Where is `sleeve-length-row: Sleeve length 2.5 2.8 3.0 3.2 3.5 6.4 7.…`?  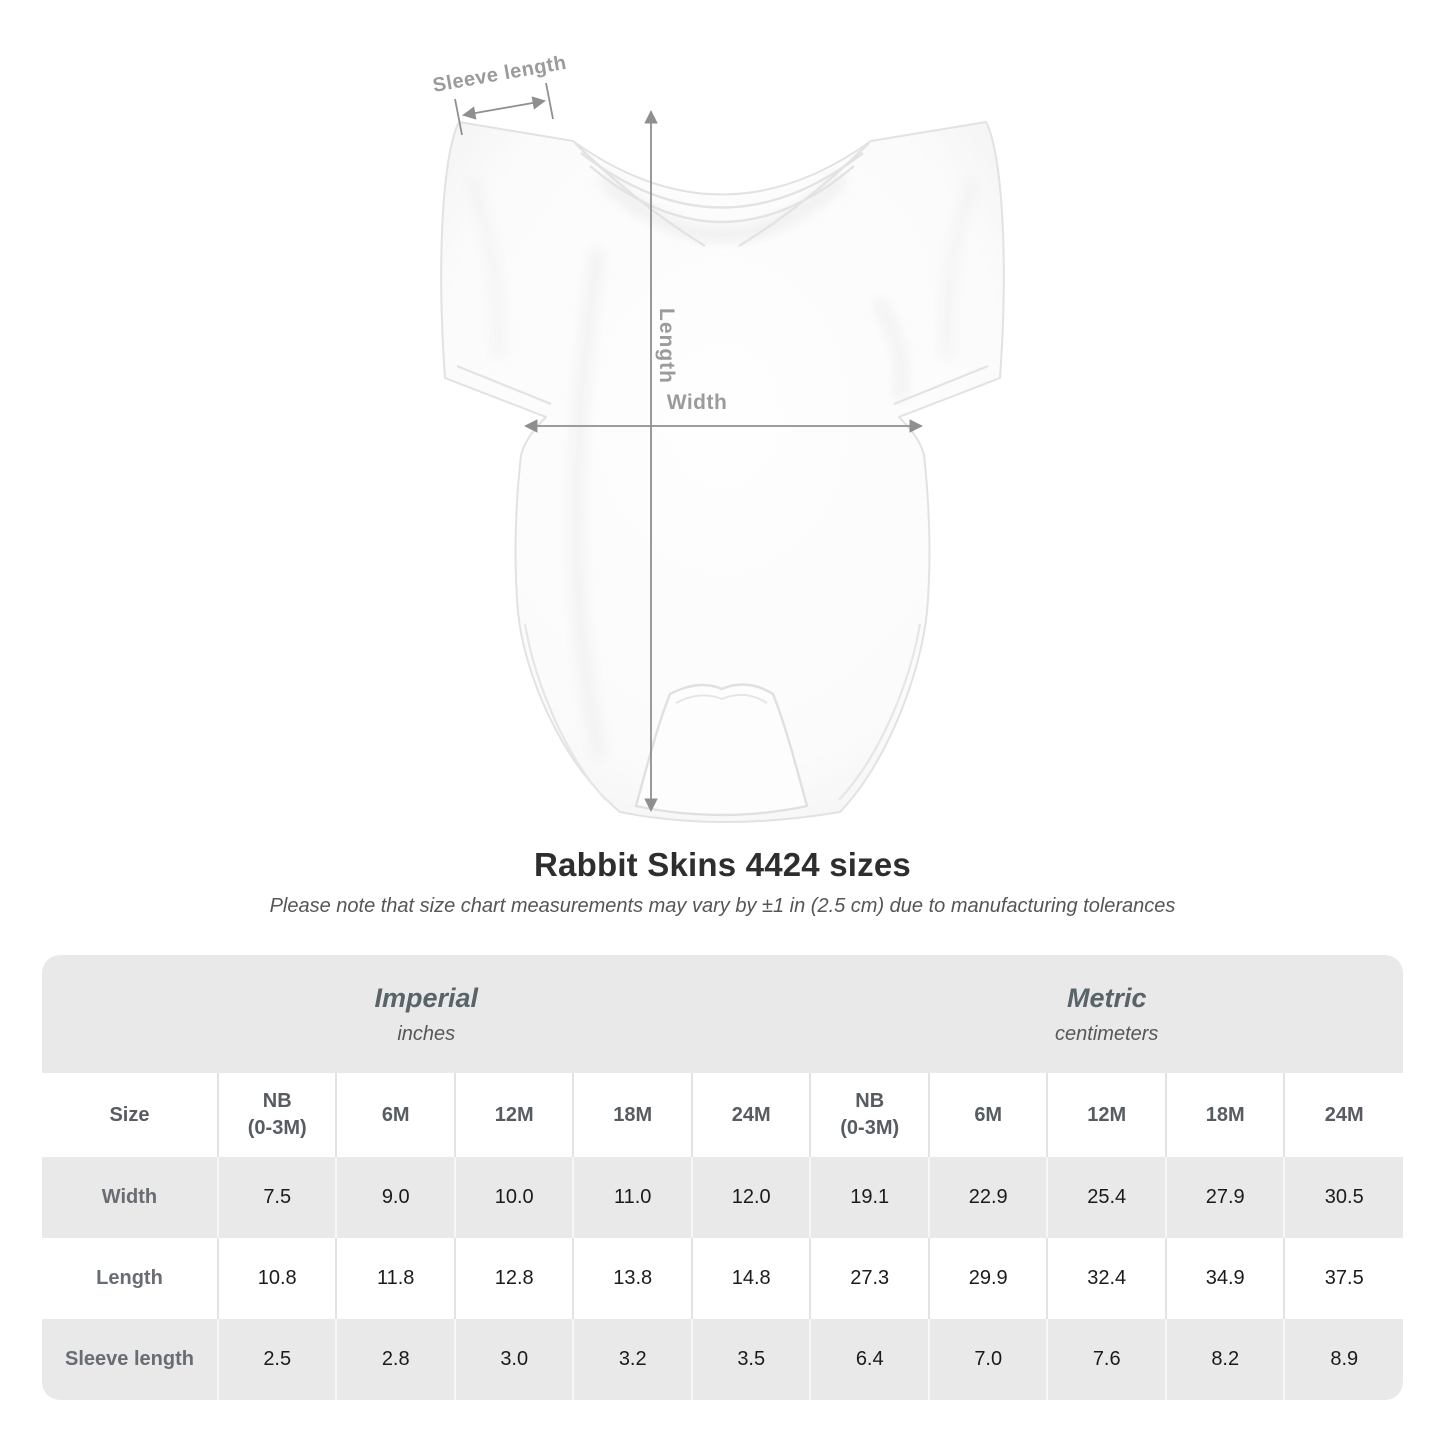 sleeve-length-row: Sleeve length 2.5 2.8 3.0 3.2 3.5 6.4 7.… is located at coordinates (722, 1359).